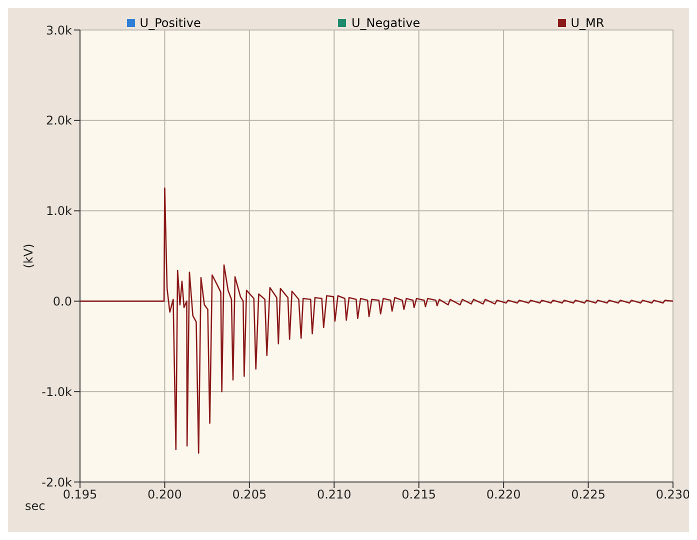 This screenshot has width=697, height=540. What do you see at coordinates (170, 23) in the screenshot?
I see `legend-label: U_Positive` at bounding box center [170, 23].